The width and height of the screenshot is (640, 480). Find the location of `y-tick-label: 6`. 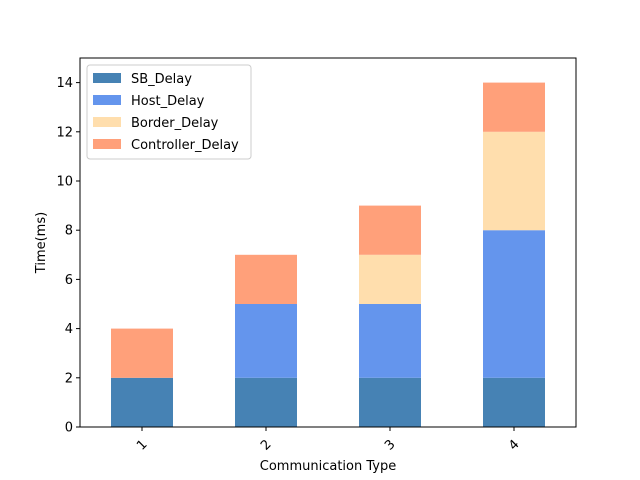

y-tick-label: 6 is located at coordinates (69, 280).